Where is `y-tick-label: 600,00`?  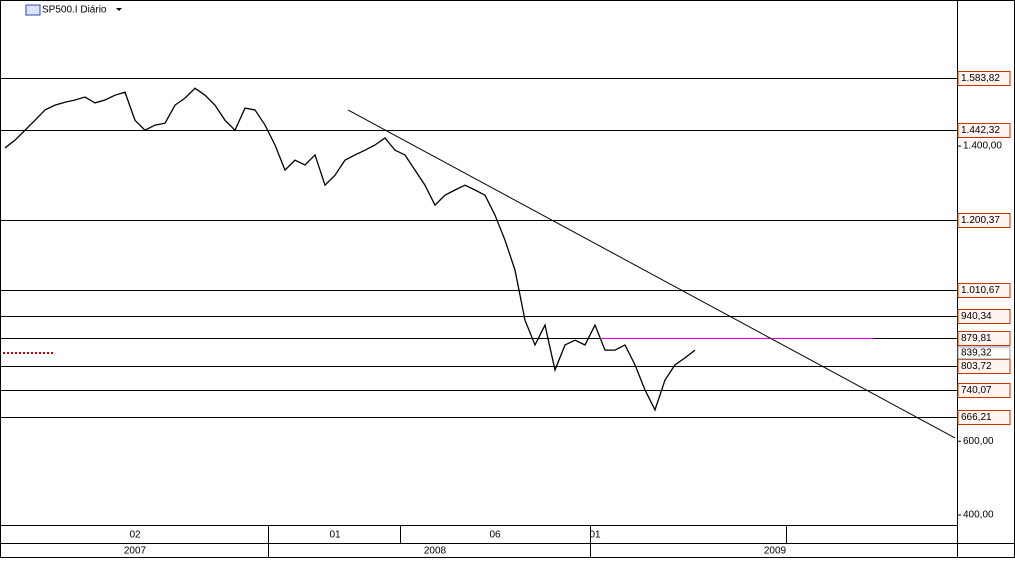
y-tick-label: 600,00 is located at coordinates (978, 441).